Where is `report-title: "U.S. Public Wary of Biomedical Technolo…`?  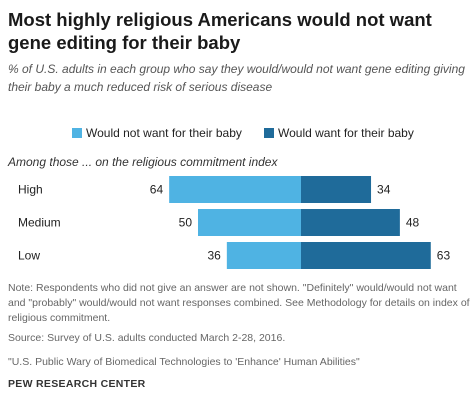
report-title: "U.S. Public Wary of Biomedical Technolo… is located at coordinates (184, 362).